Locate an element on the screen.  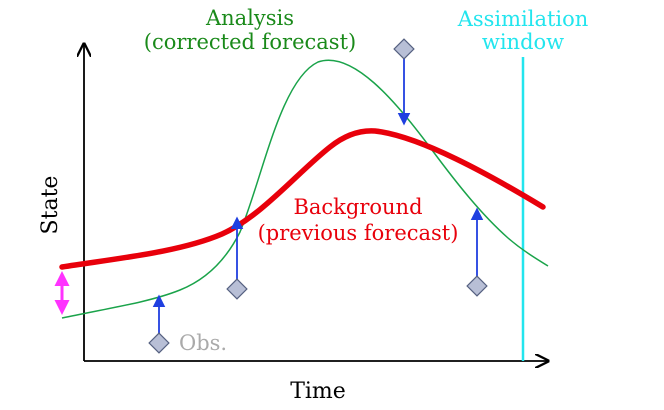
x-axis-label: Time is located at coordinates (318, 391).